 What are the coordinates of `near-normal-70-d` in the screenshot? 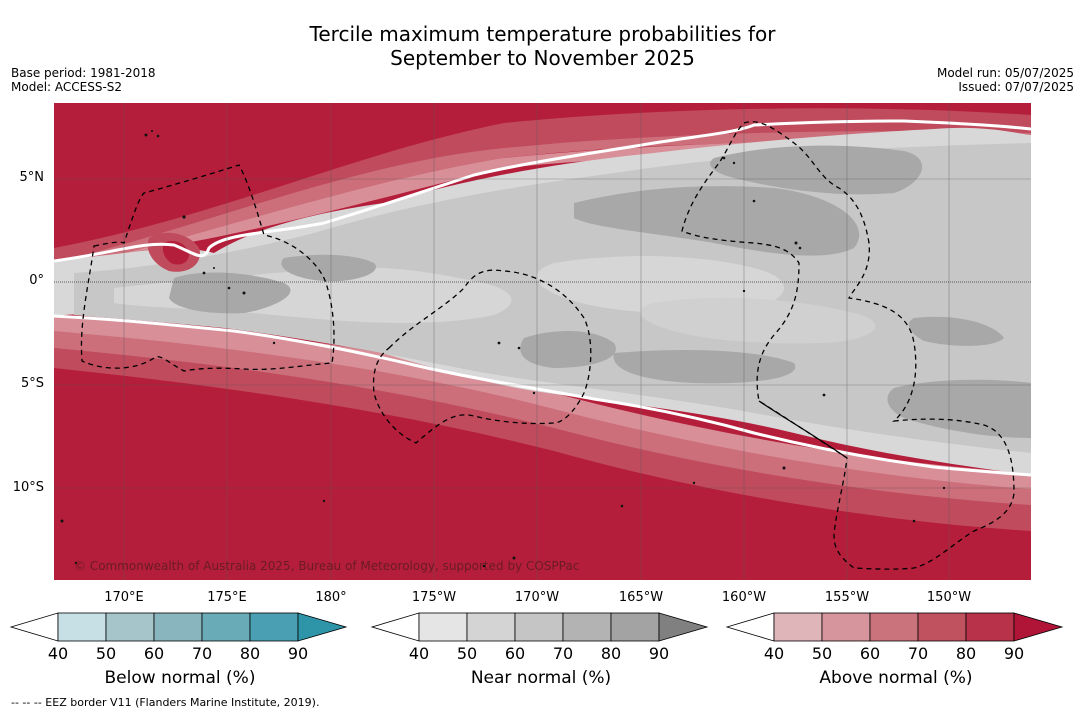 It's located at (816, 170).